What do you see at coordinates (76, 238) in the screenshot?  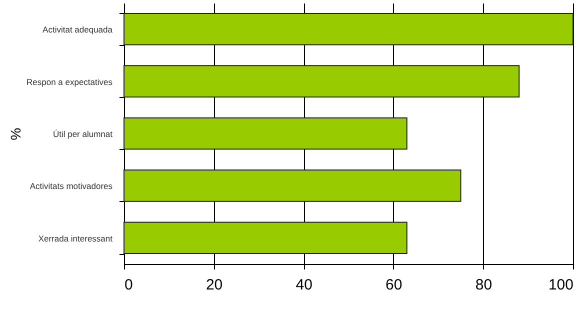 I see `y-tick-label: Xerrada interessant` at bounding box center [76, 238].